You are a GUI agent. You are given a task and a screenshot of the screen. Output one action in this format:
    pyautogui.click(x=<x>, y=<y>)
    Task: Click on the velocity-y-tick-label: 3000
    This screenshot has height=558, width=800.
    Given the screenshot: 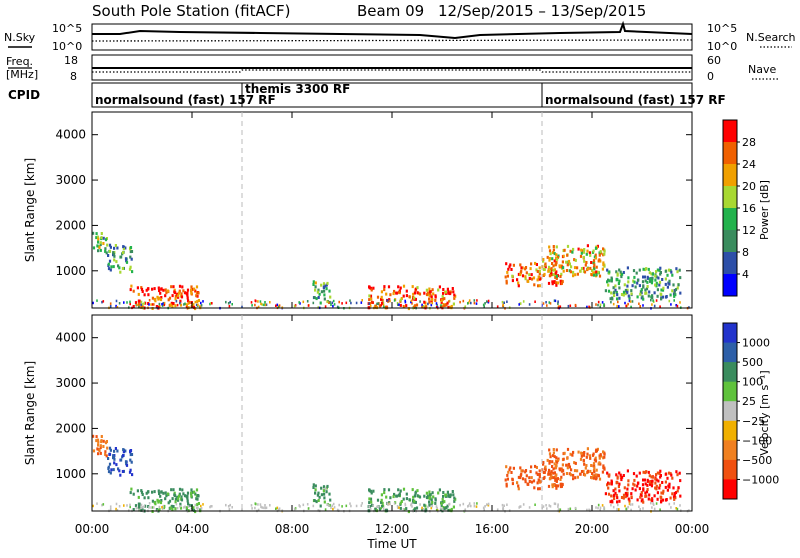 What is the action you would take?
    pyautogui.click(x=70, y=383)
    